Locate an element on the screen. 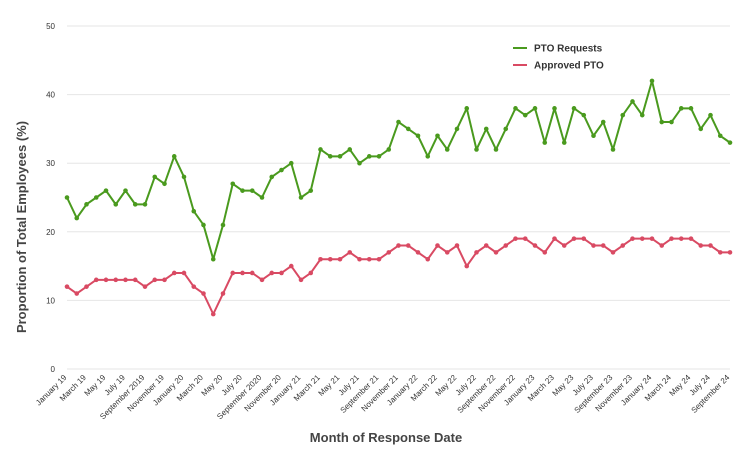 Image resolution: width=750 pixels, height=469 pixels. x-tick-label: May 20 is located at coordinates (211, 385).